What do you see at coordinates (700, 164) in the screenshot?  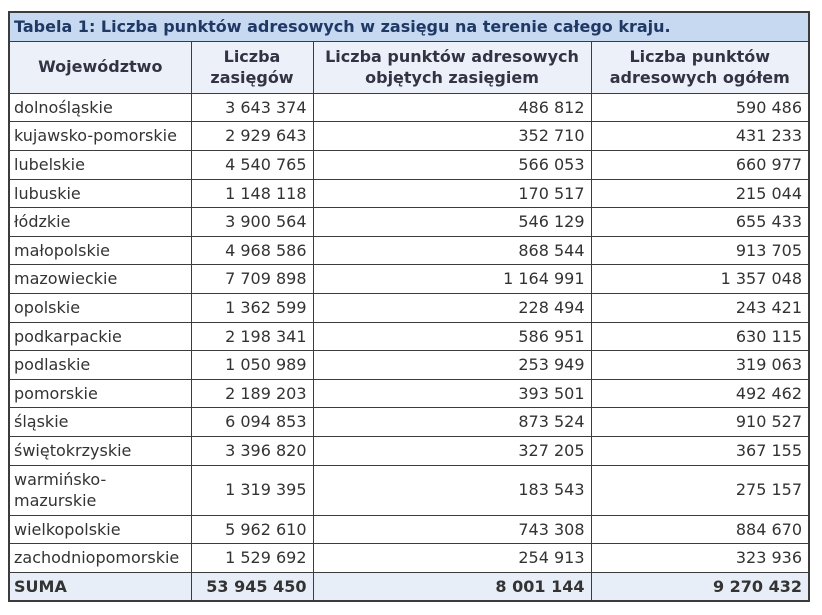 I see `value-cell: 660 977` at bounding box center [700, 164].